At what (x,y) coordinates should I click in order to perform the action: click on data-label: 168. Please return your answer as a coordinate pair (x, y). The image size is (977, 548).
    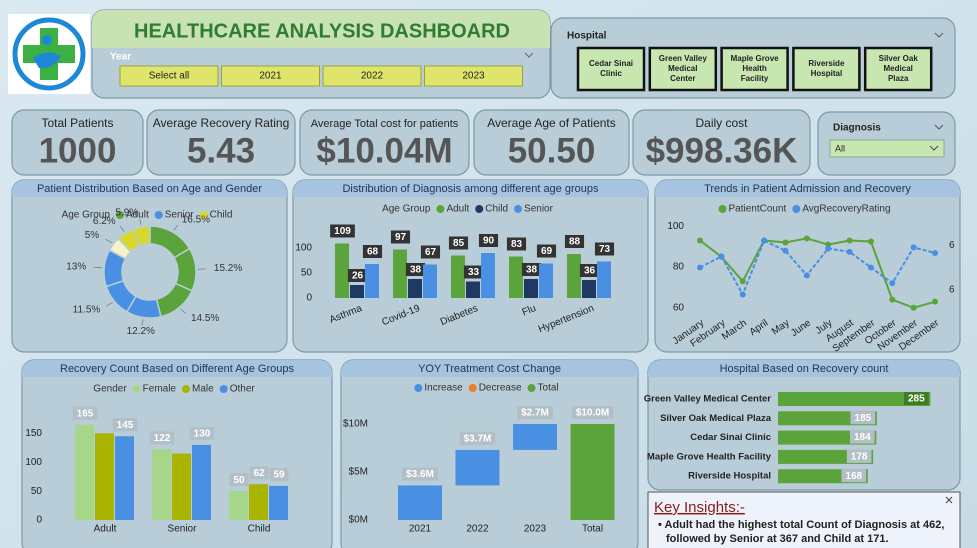
    Looking at the image, I should click on (853, 476).